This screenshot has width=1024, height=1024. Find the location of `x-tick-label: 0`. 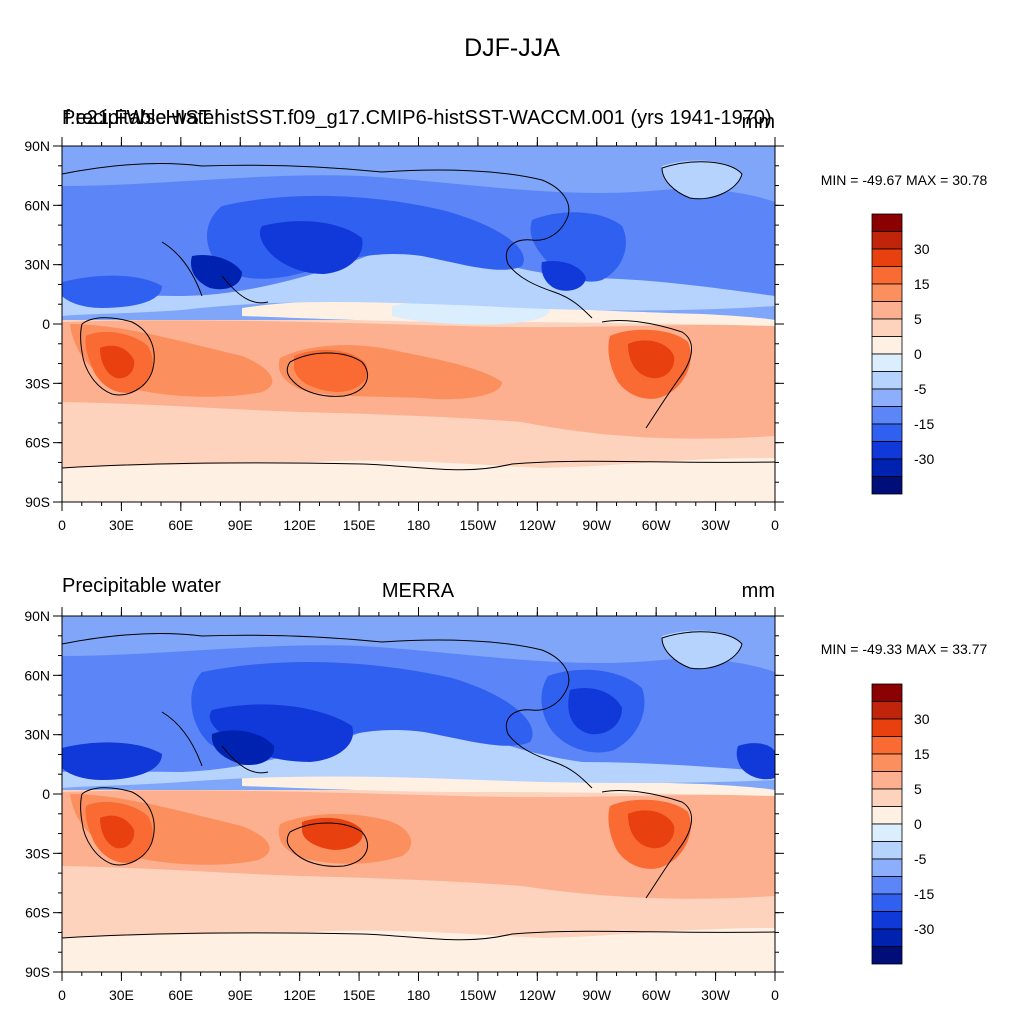

x-tick-label: 0 is located at coordinates (775, 525).